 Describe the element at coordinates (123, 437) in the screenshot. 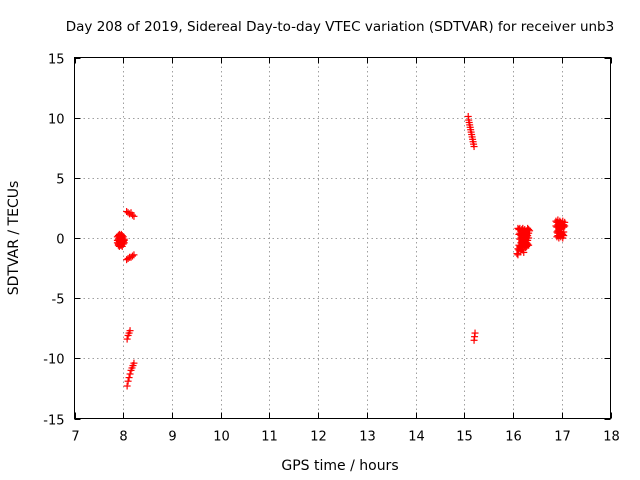

I see `x-tick-label: 8` at that location.